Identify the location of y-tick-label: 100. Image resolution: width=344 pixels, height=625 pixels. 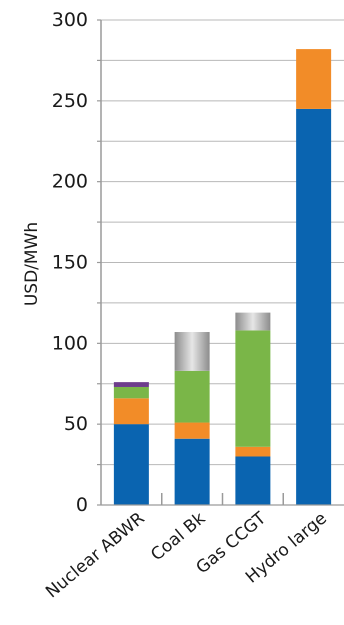
(70, 343).